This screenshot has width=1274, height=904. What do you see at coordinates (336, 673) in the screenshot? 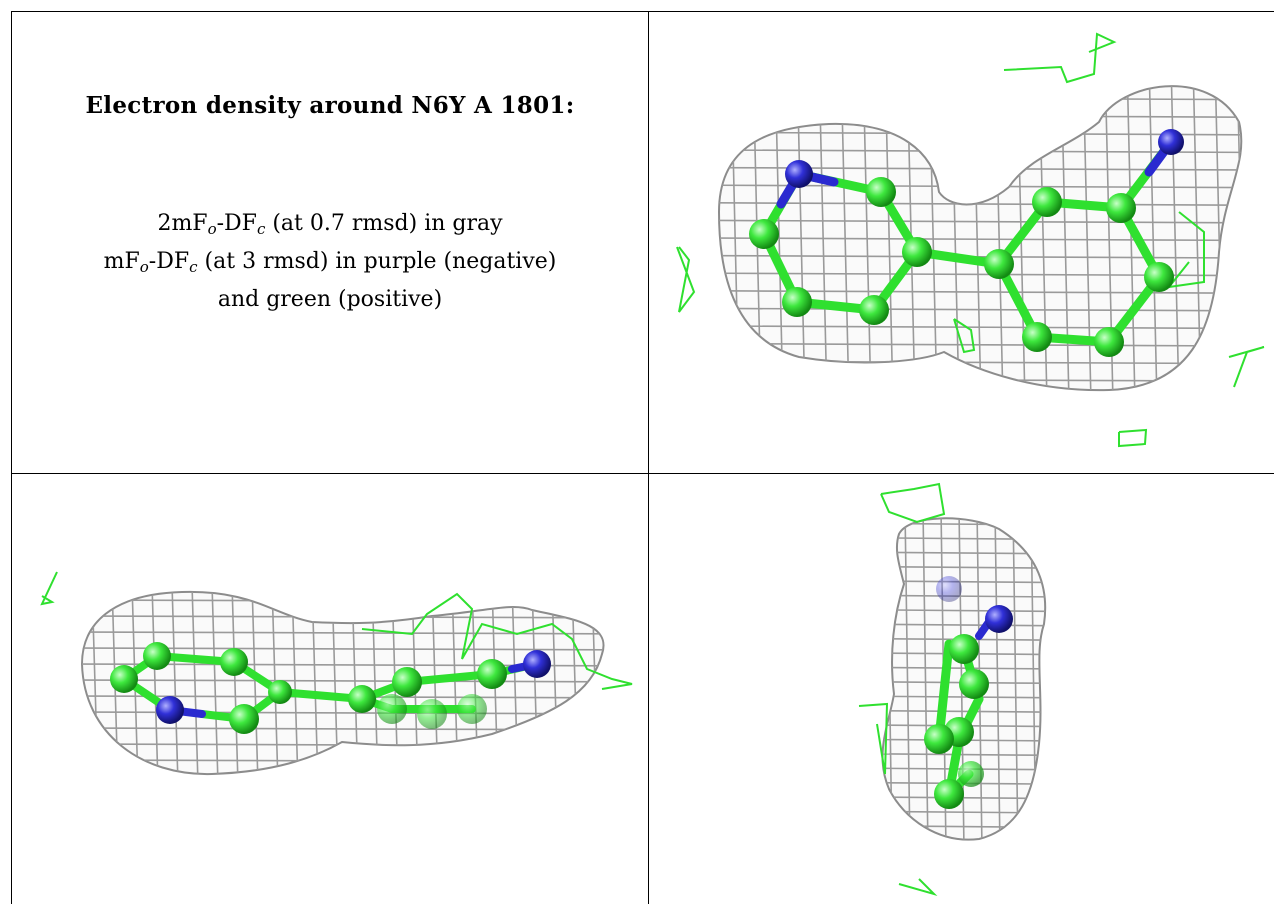
I see `density-image-bottom-left` at bounding box center [336, 673].